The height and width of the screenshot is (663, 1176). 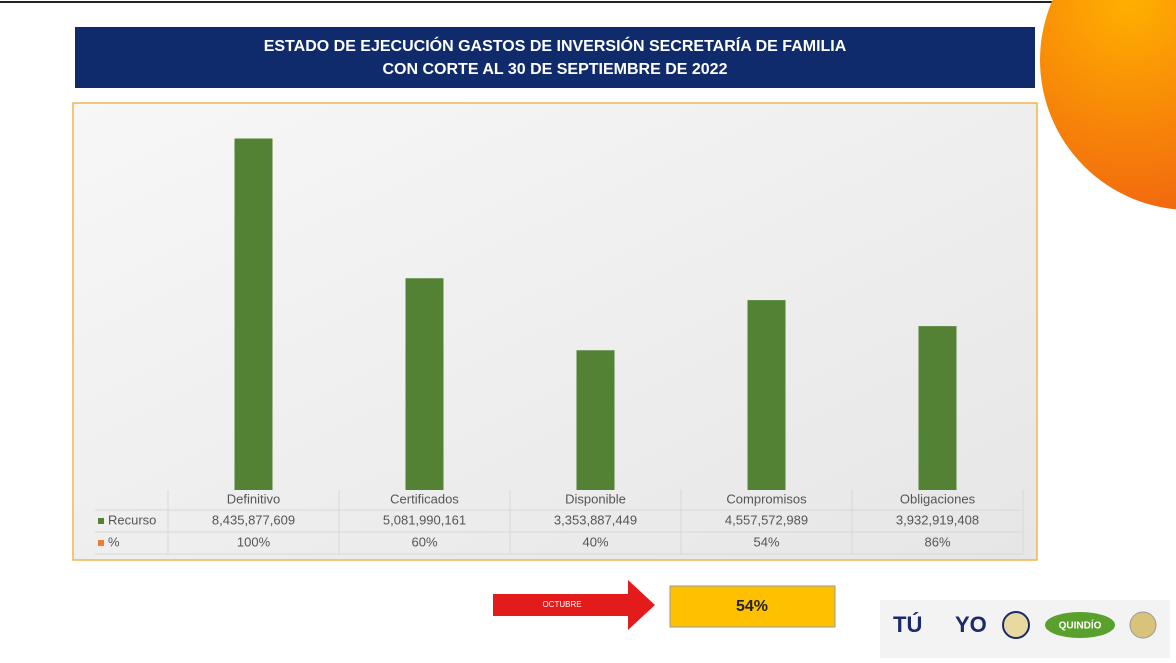 I want to click on category-label: Obligaciones, so click(x=938, y=498).